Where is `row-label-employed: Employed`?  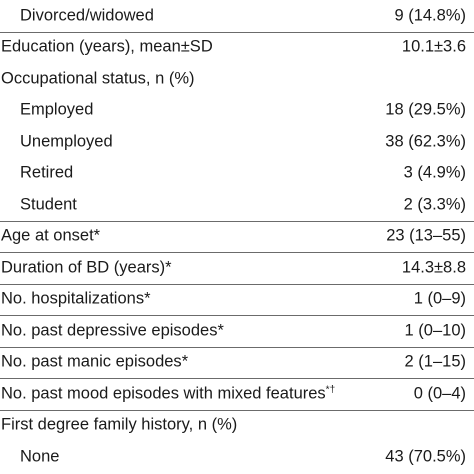 row-label-employed: Employed is located at coordinates (57, 109).